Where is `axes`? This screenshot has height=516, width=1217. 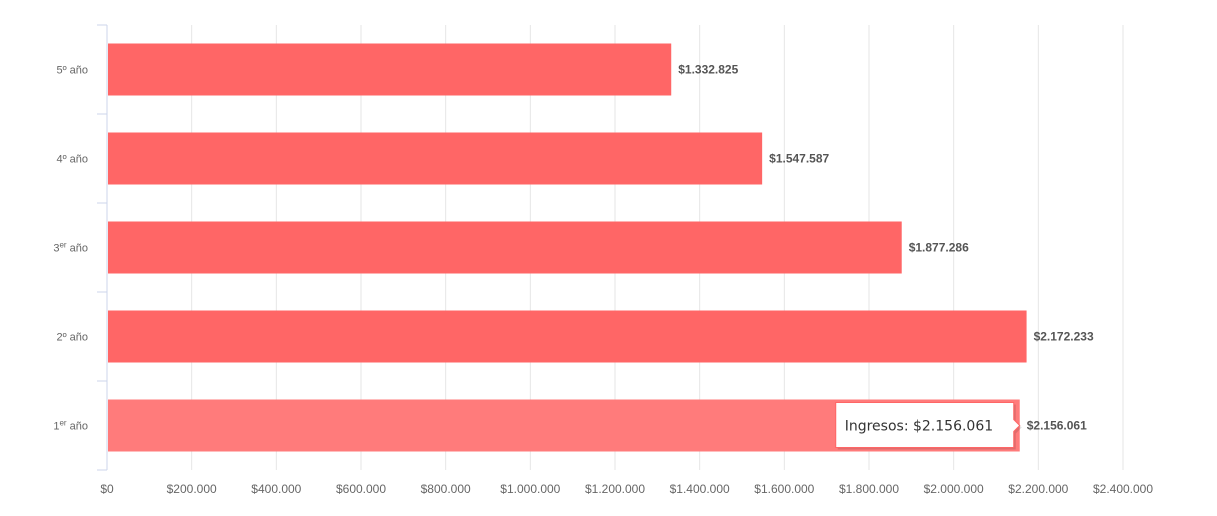 axes is located at coordinates (102, 247).